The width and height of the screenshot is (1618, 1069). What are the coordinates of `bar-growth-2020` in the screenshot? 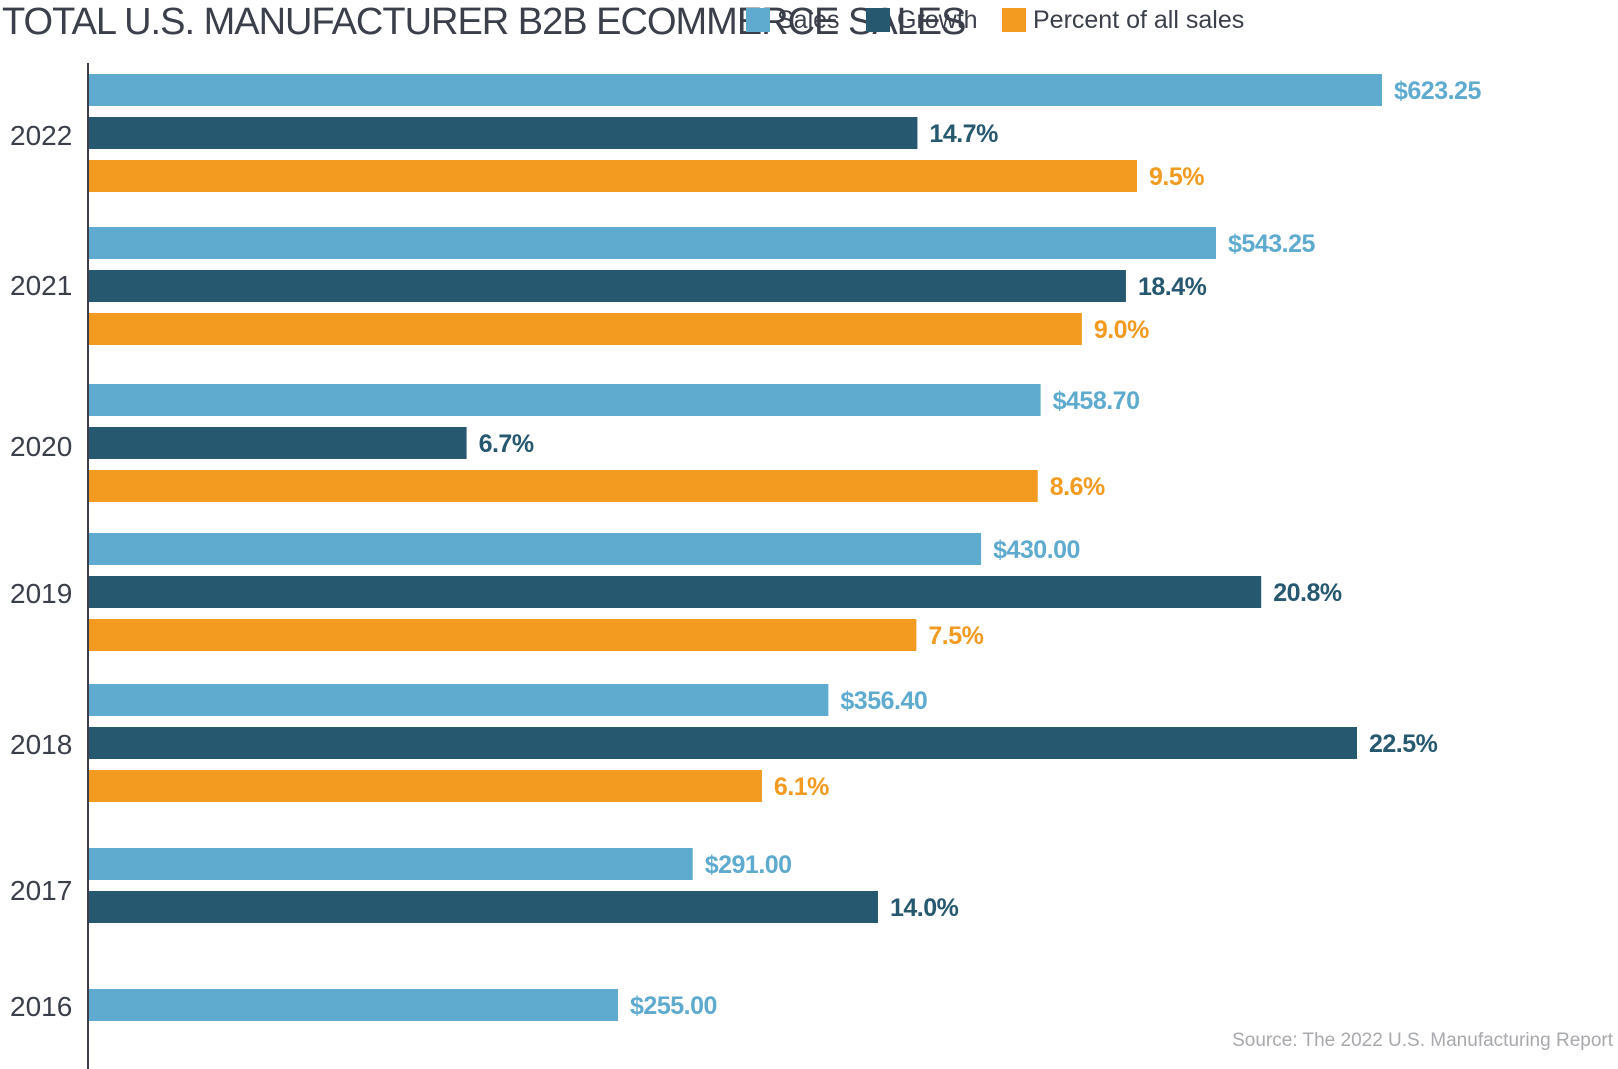 It's located at (278, 443).